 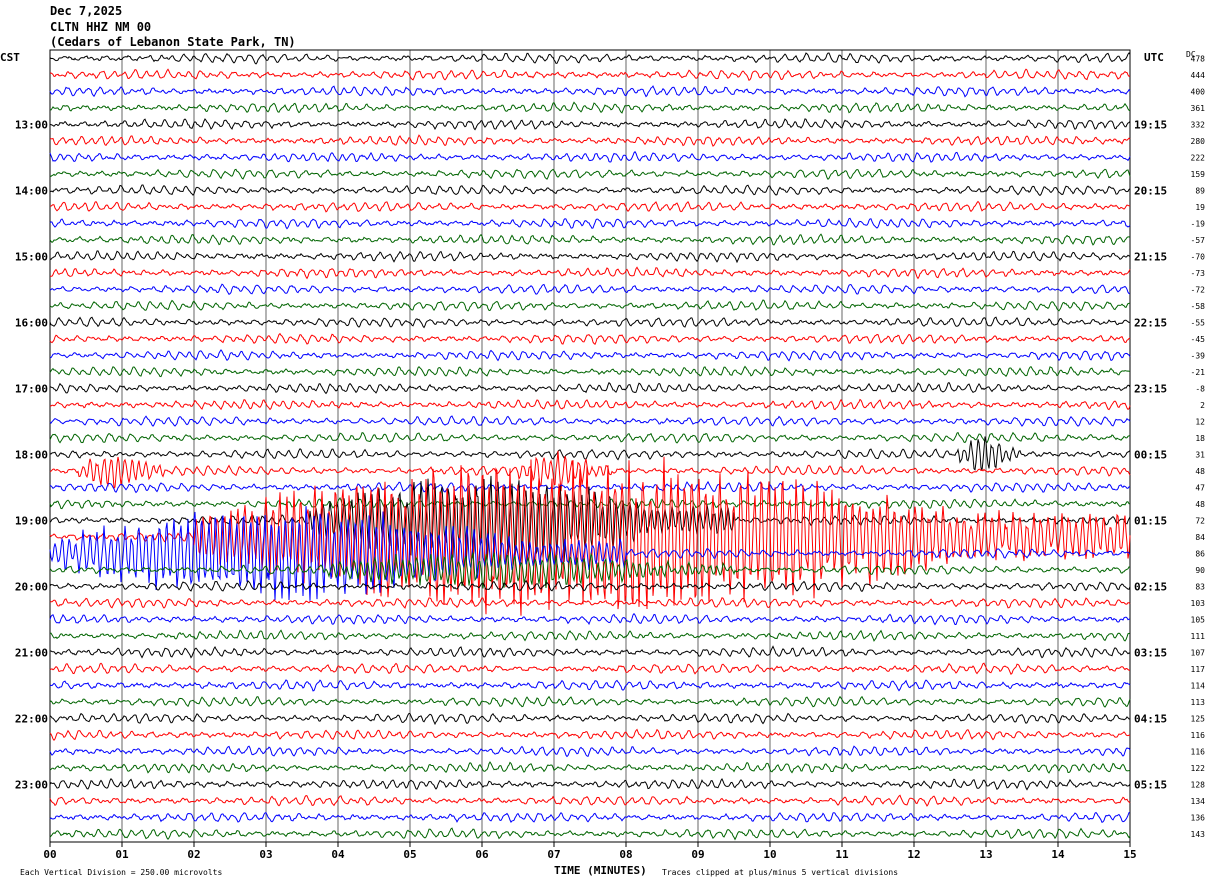 I want to click on dc-label: DC, so click(x=1191, y=54).